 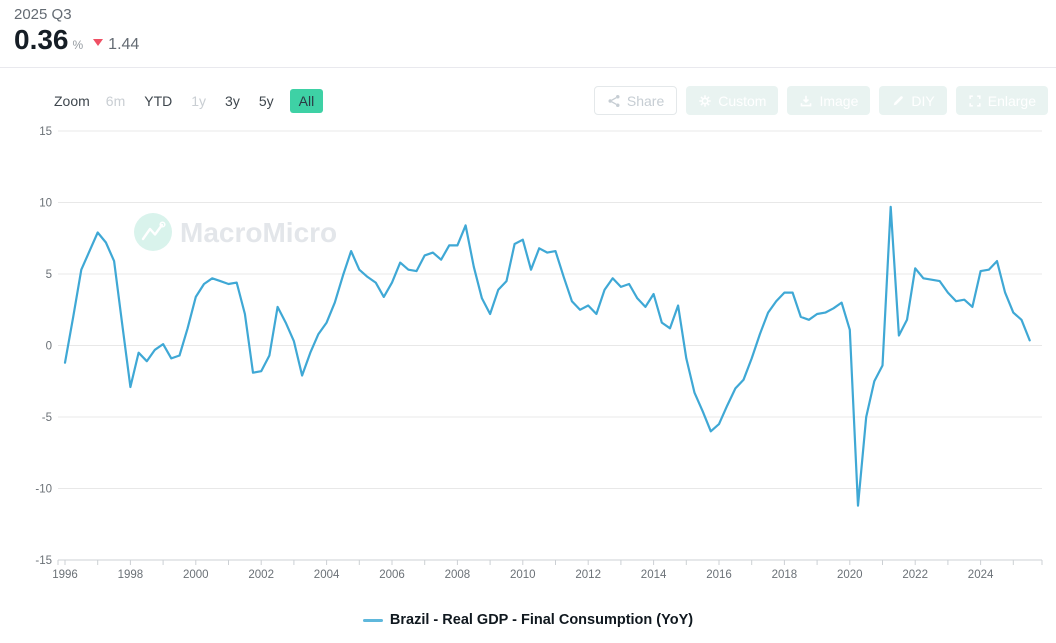 I want to click on watermark: MacroMicro, so click(x=235, y=232).